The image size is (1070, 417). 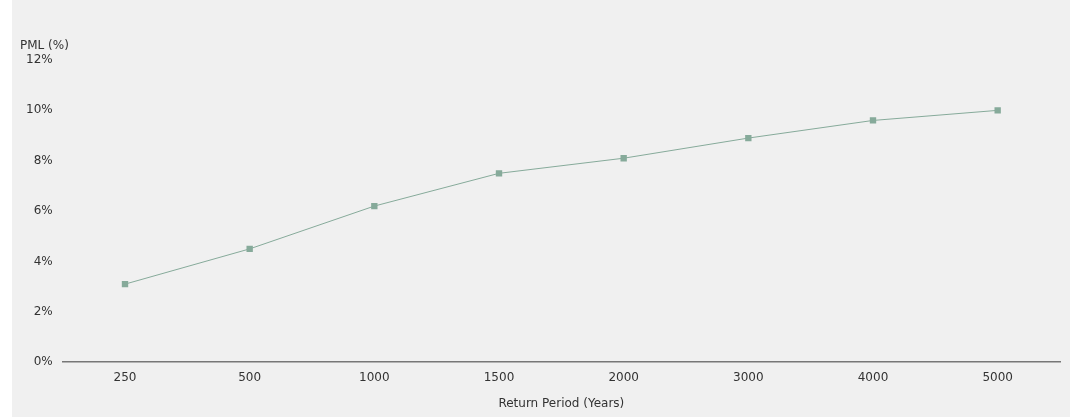 I want to click on x-tick-label: 500, so click(x=250, y=376).